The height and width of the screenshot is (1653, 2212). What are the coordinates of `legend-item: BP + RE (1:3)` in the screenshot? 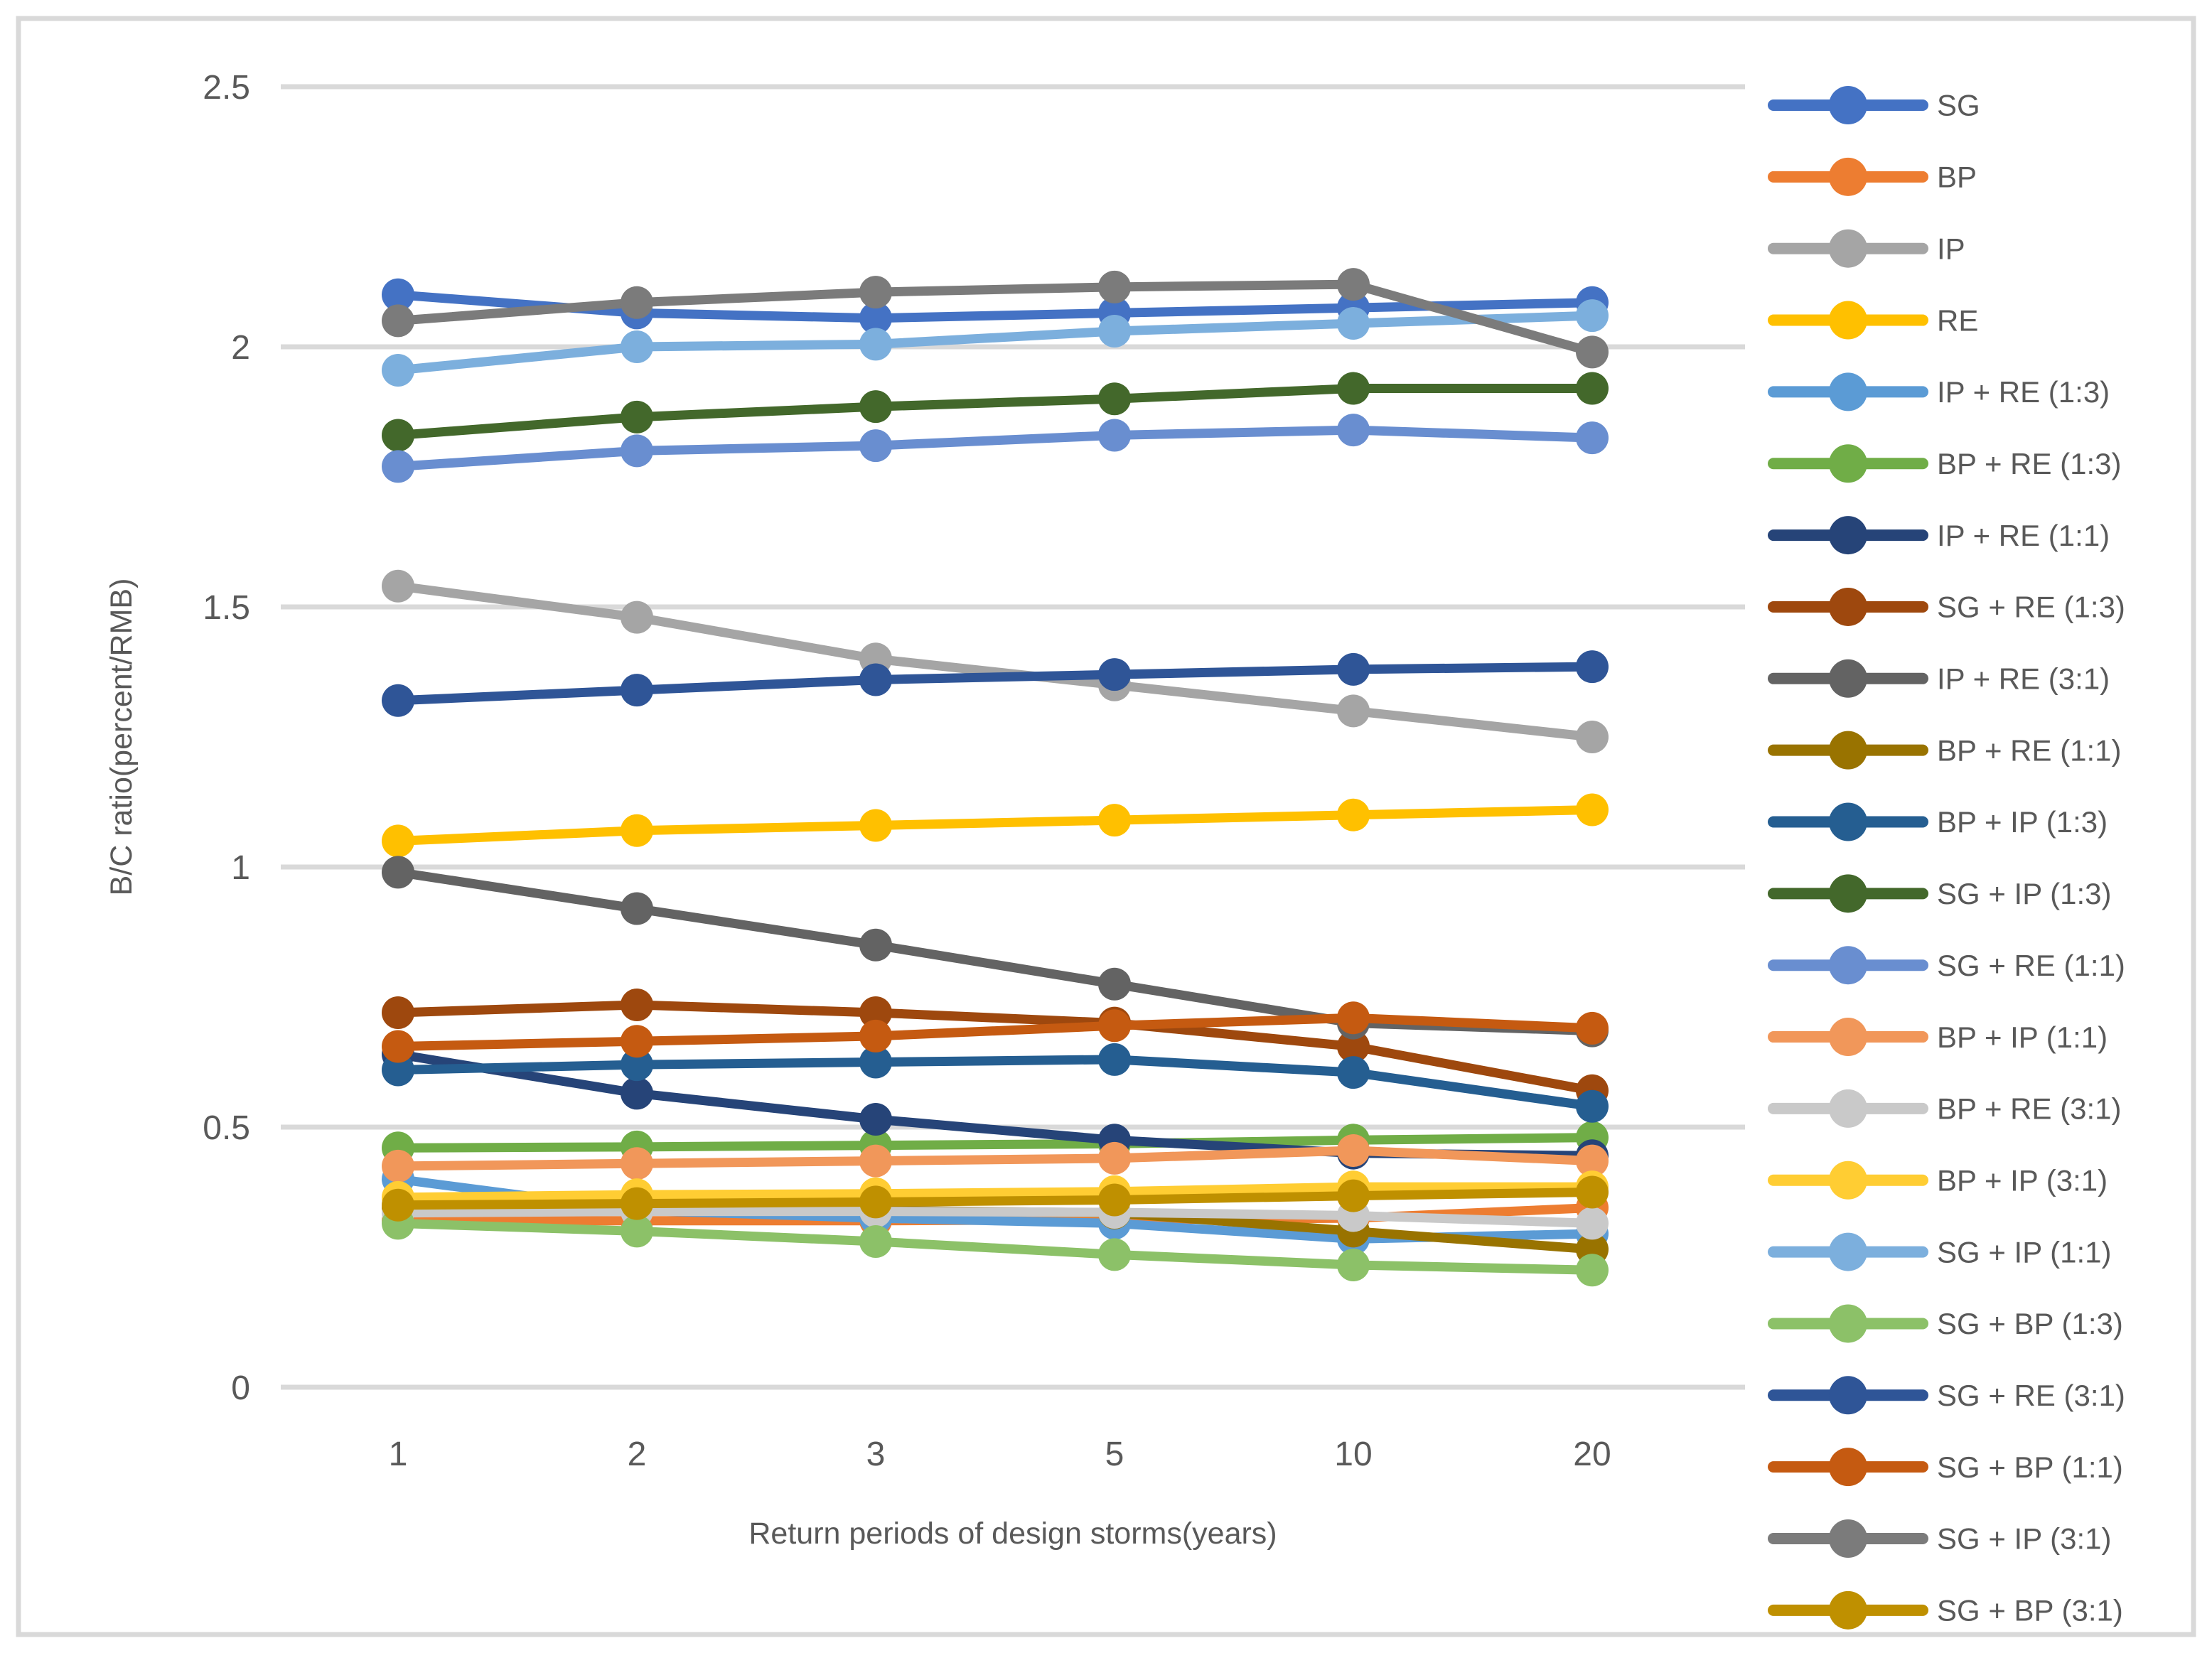 It's located at (1945, 463).